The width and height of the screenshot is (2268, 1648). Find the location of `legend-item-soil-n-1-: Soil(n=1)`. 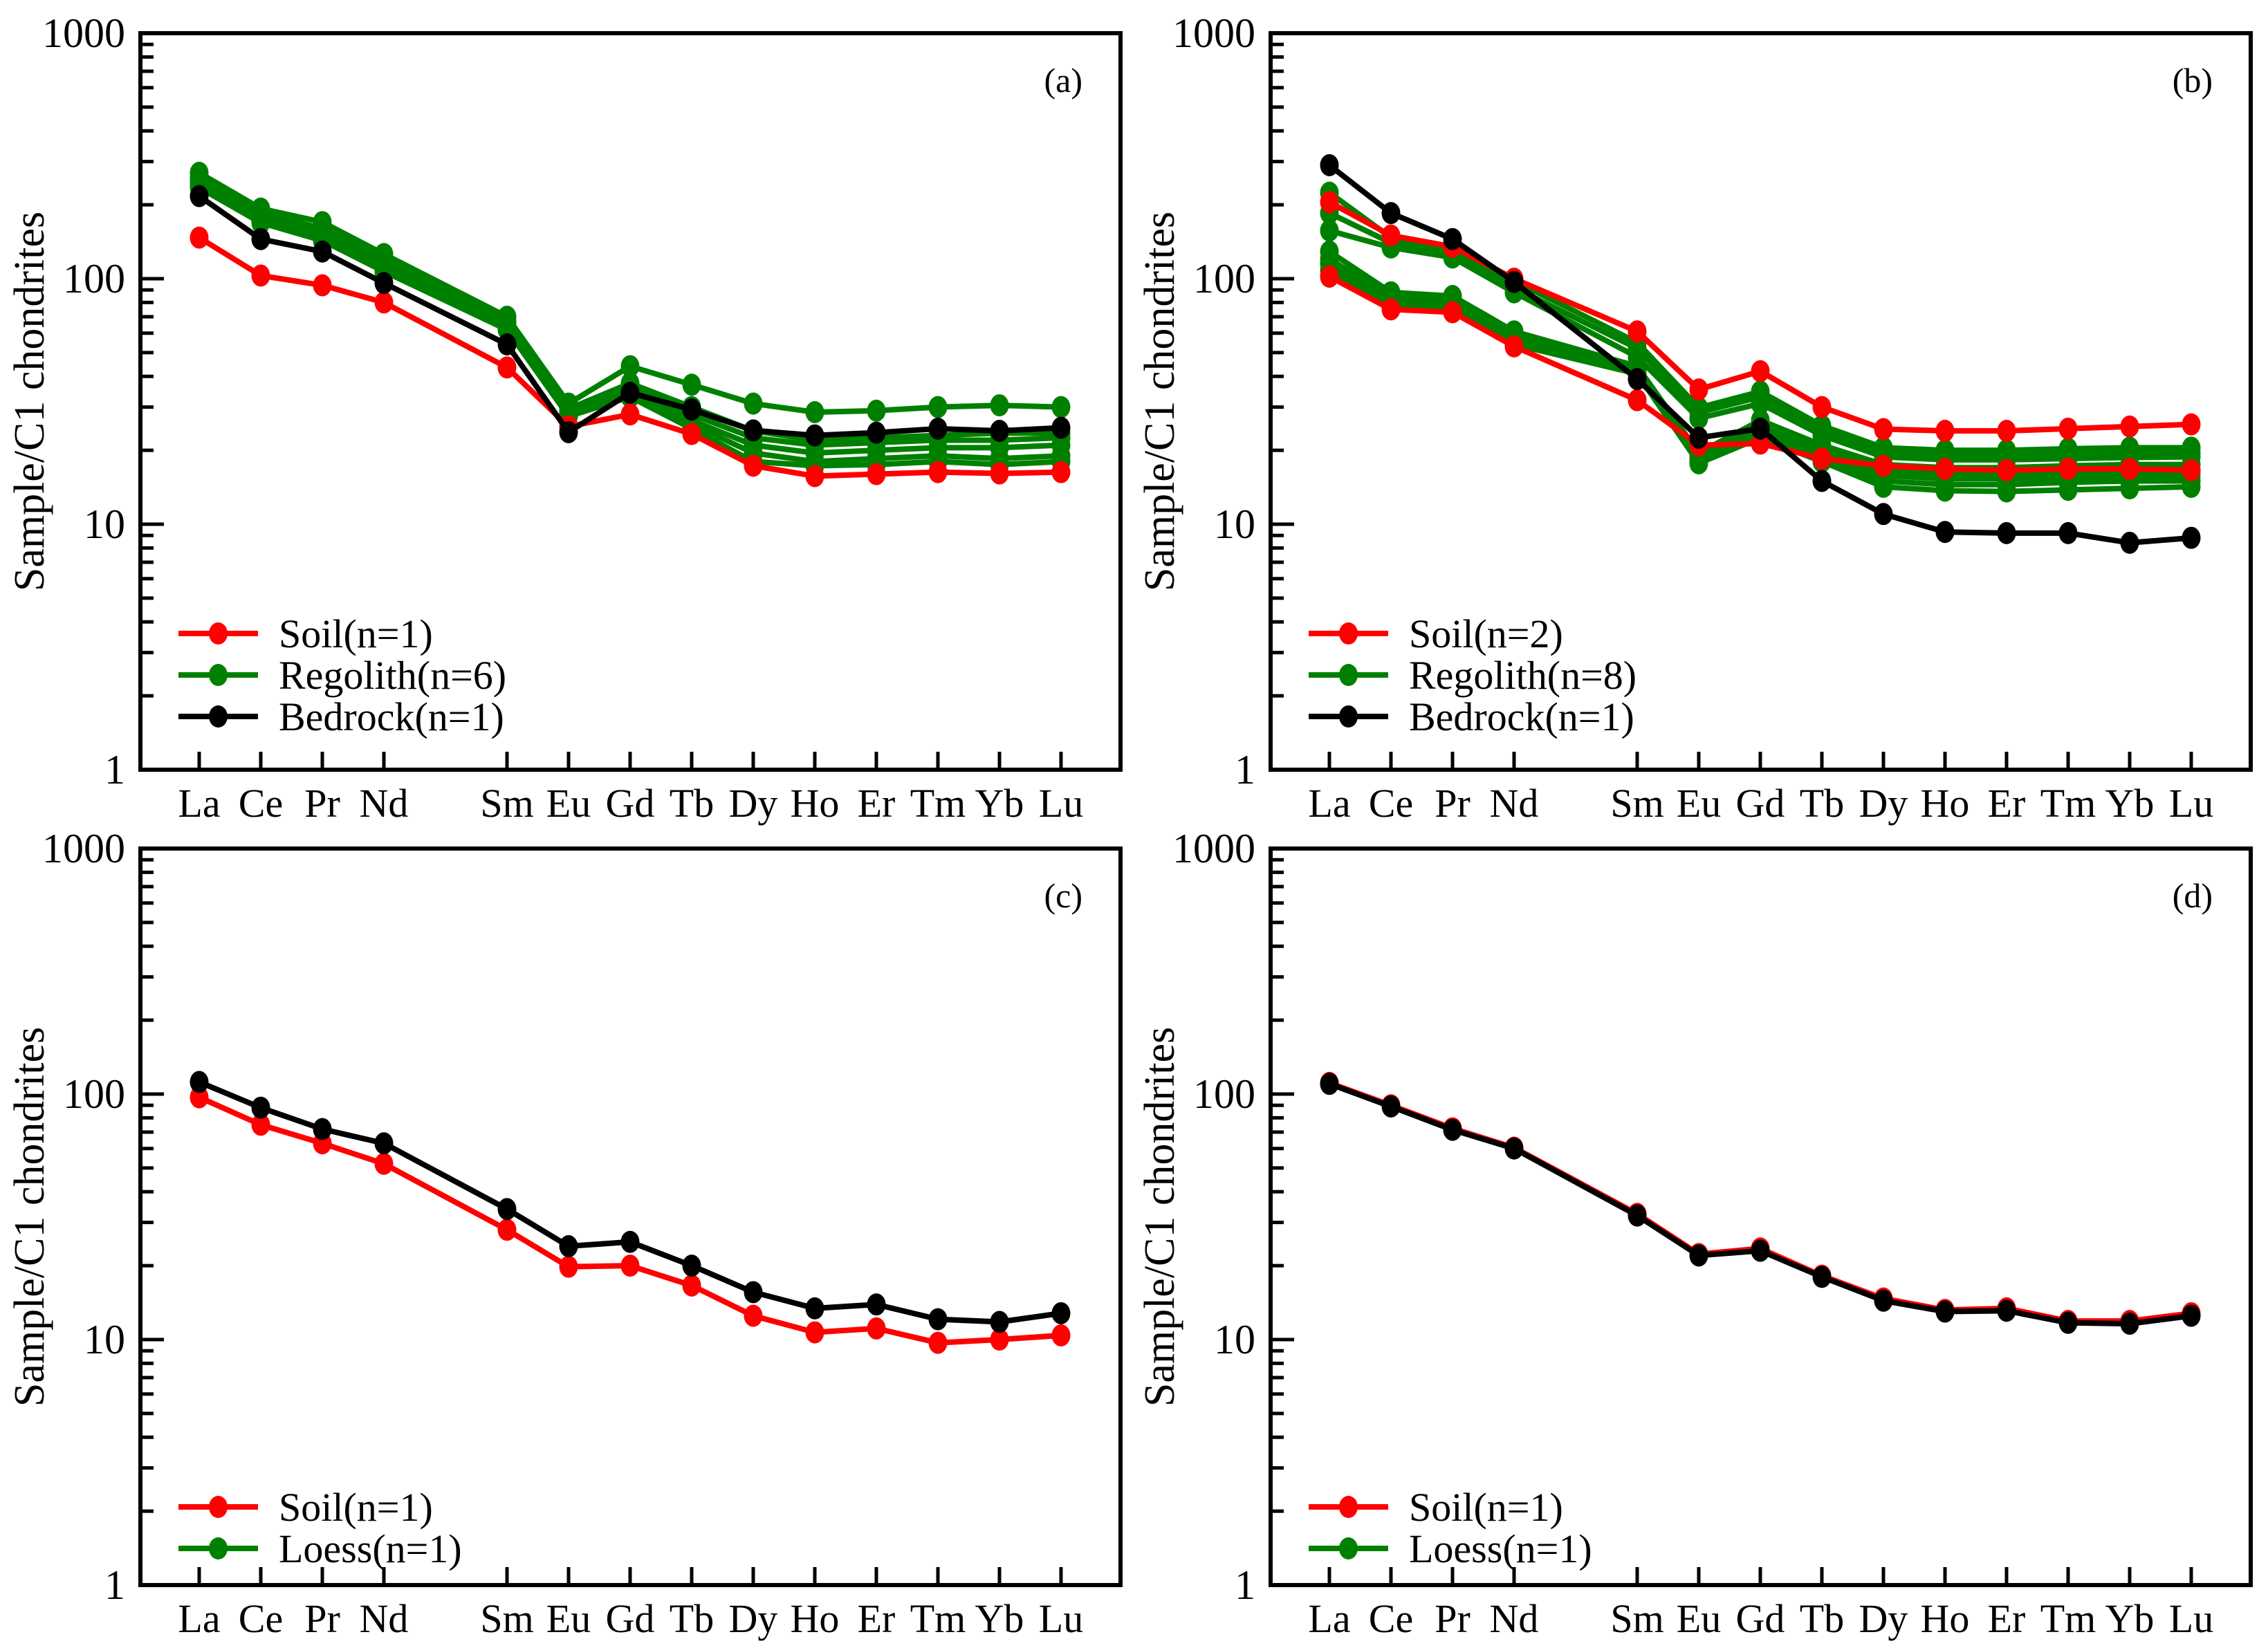

legend-item-soil-n-1-: Soil(n=1) is located at coordinates (305, 633).